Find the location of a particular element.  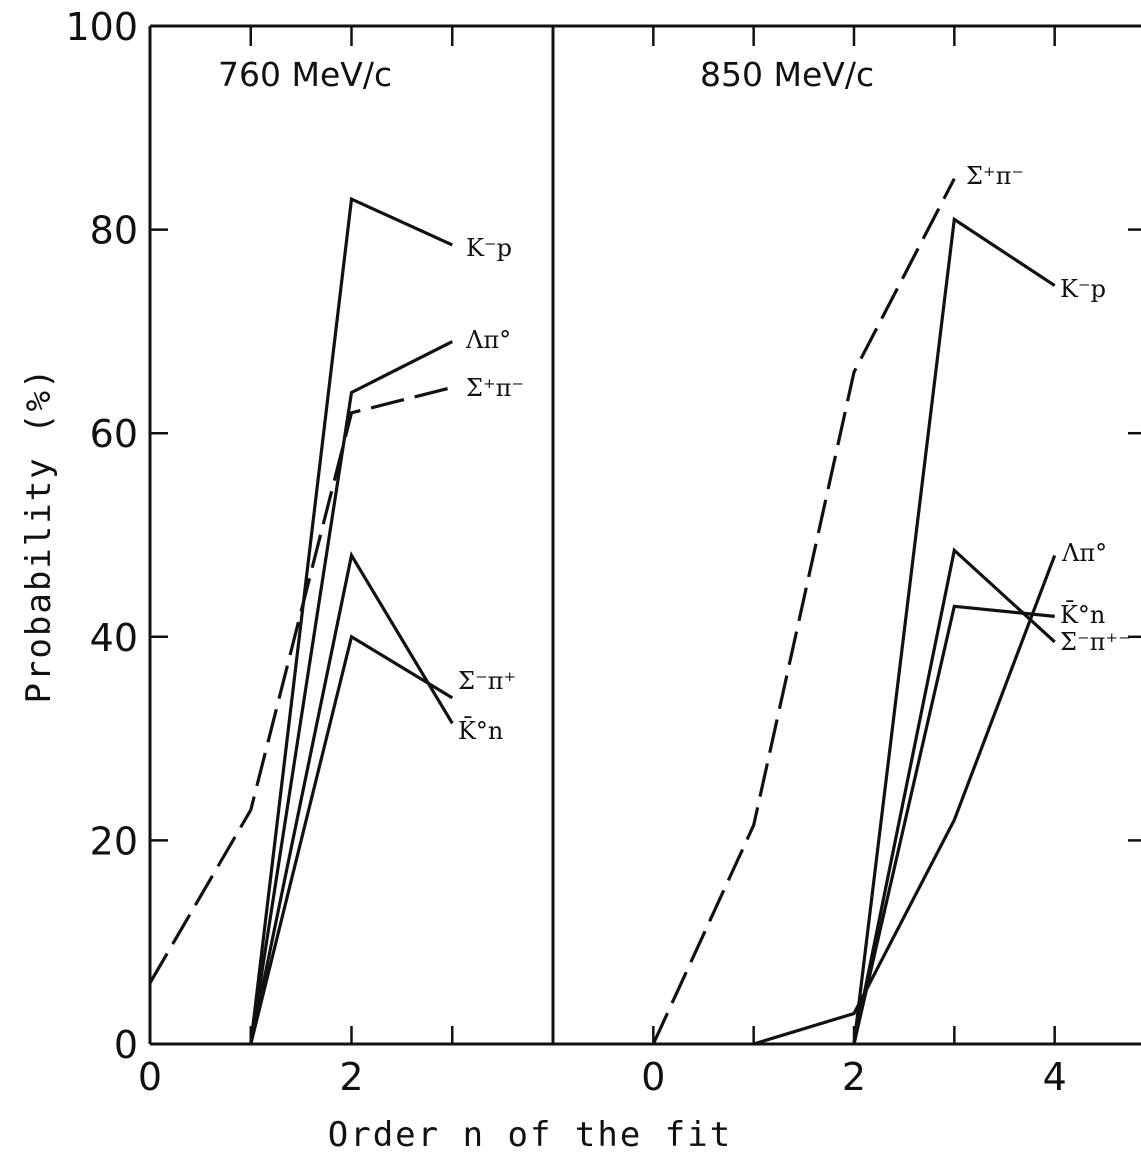

left-label-lambda: Λπ° is located at coordinates (488, 340).